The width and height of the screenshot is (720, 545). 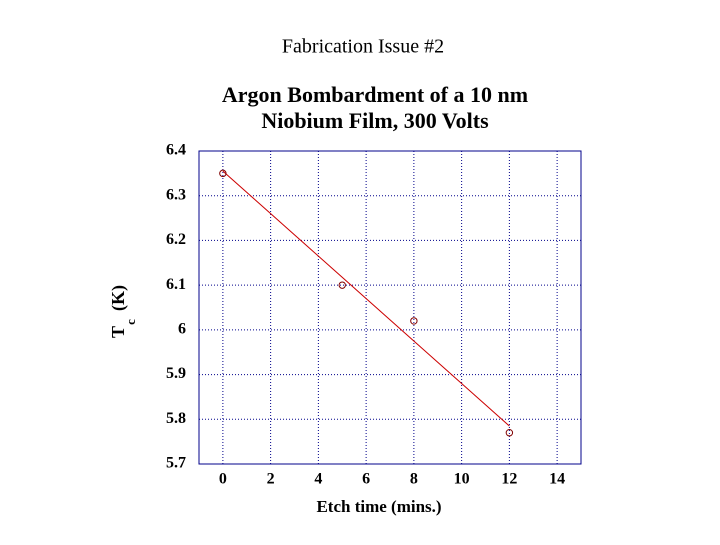 I want to click on x-tick-label: 12, so click(x=509, y=479).